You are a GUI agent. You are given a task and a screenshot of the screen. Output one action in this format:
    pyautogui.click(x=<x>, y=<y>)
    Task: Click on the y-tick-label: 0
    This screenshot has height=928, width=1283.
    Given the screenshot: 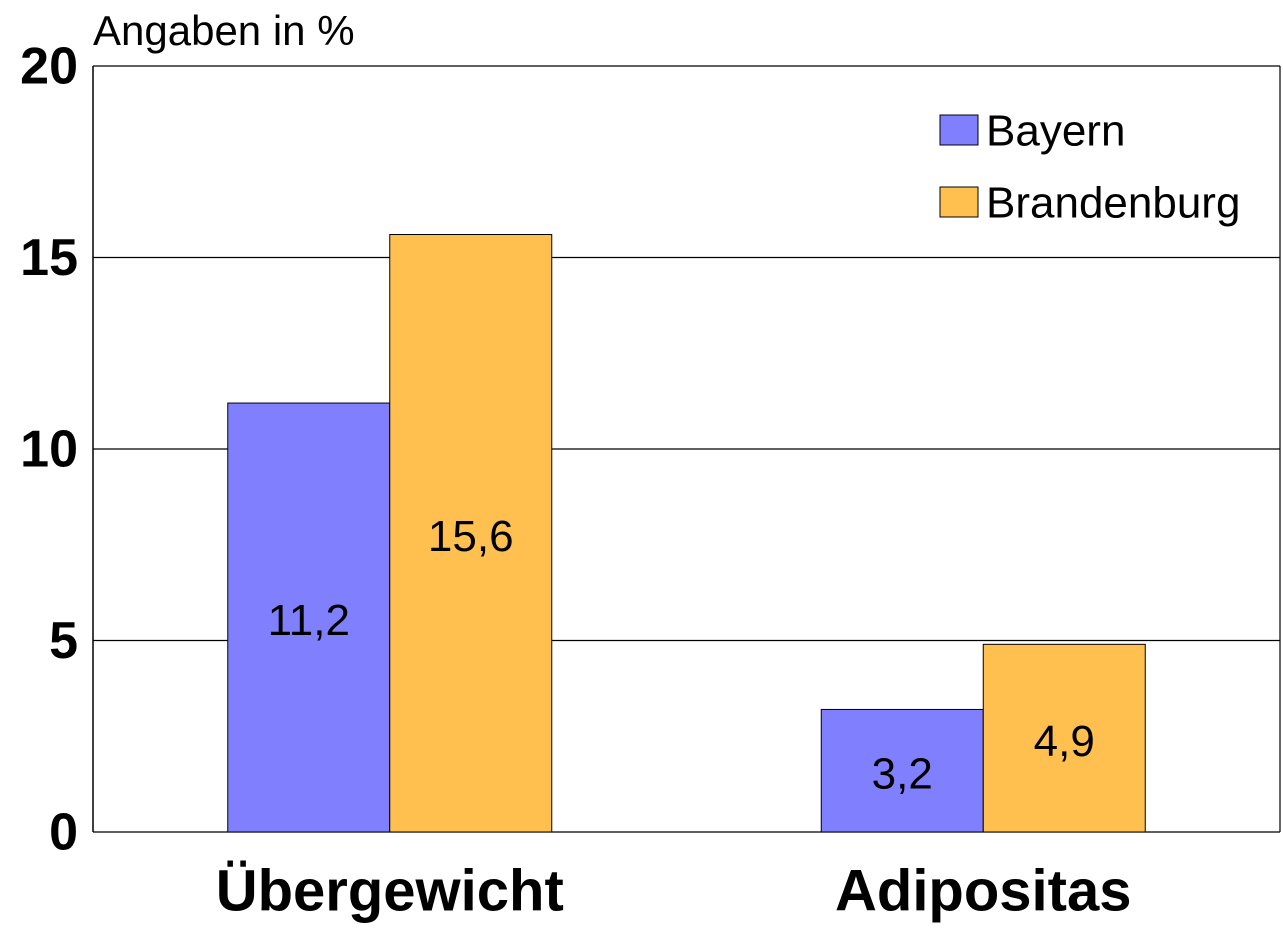 What is the action you would take?
    pyautogui.click(x=63, y=833)
    